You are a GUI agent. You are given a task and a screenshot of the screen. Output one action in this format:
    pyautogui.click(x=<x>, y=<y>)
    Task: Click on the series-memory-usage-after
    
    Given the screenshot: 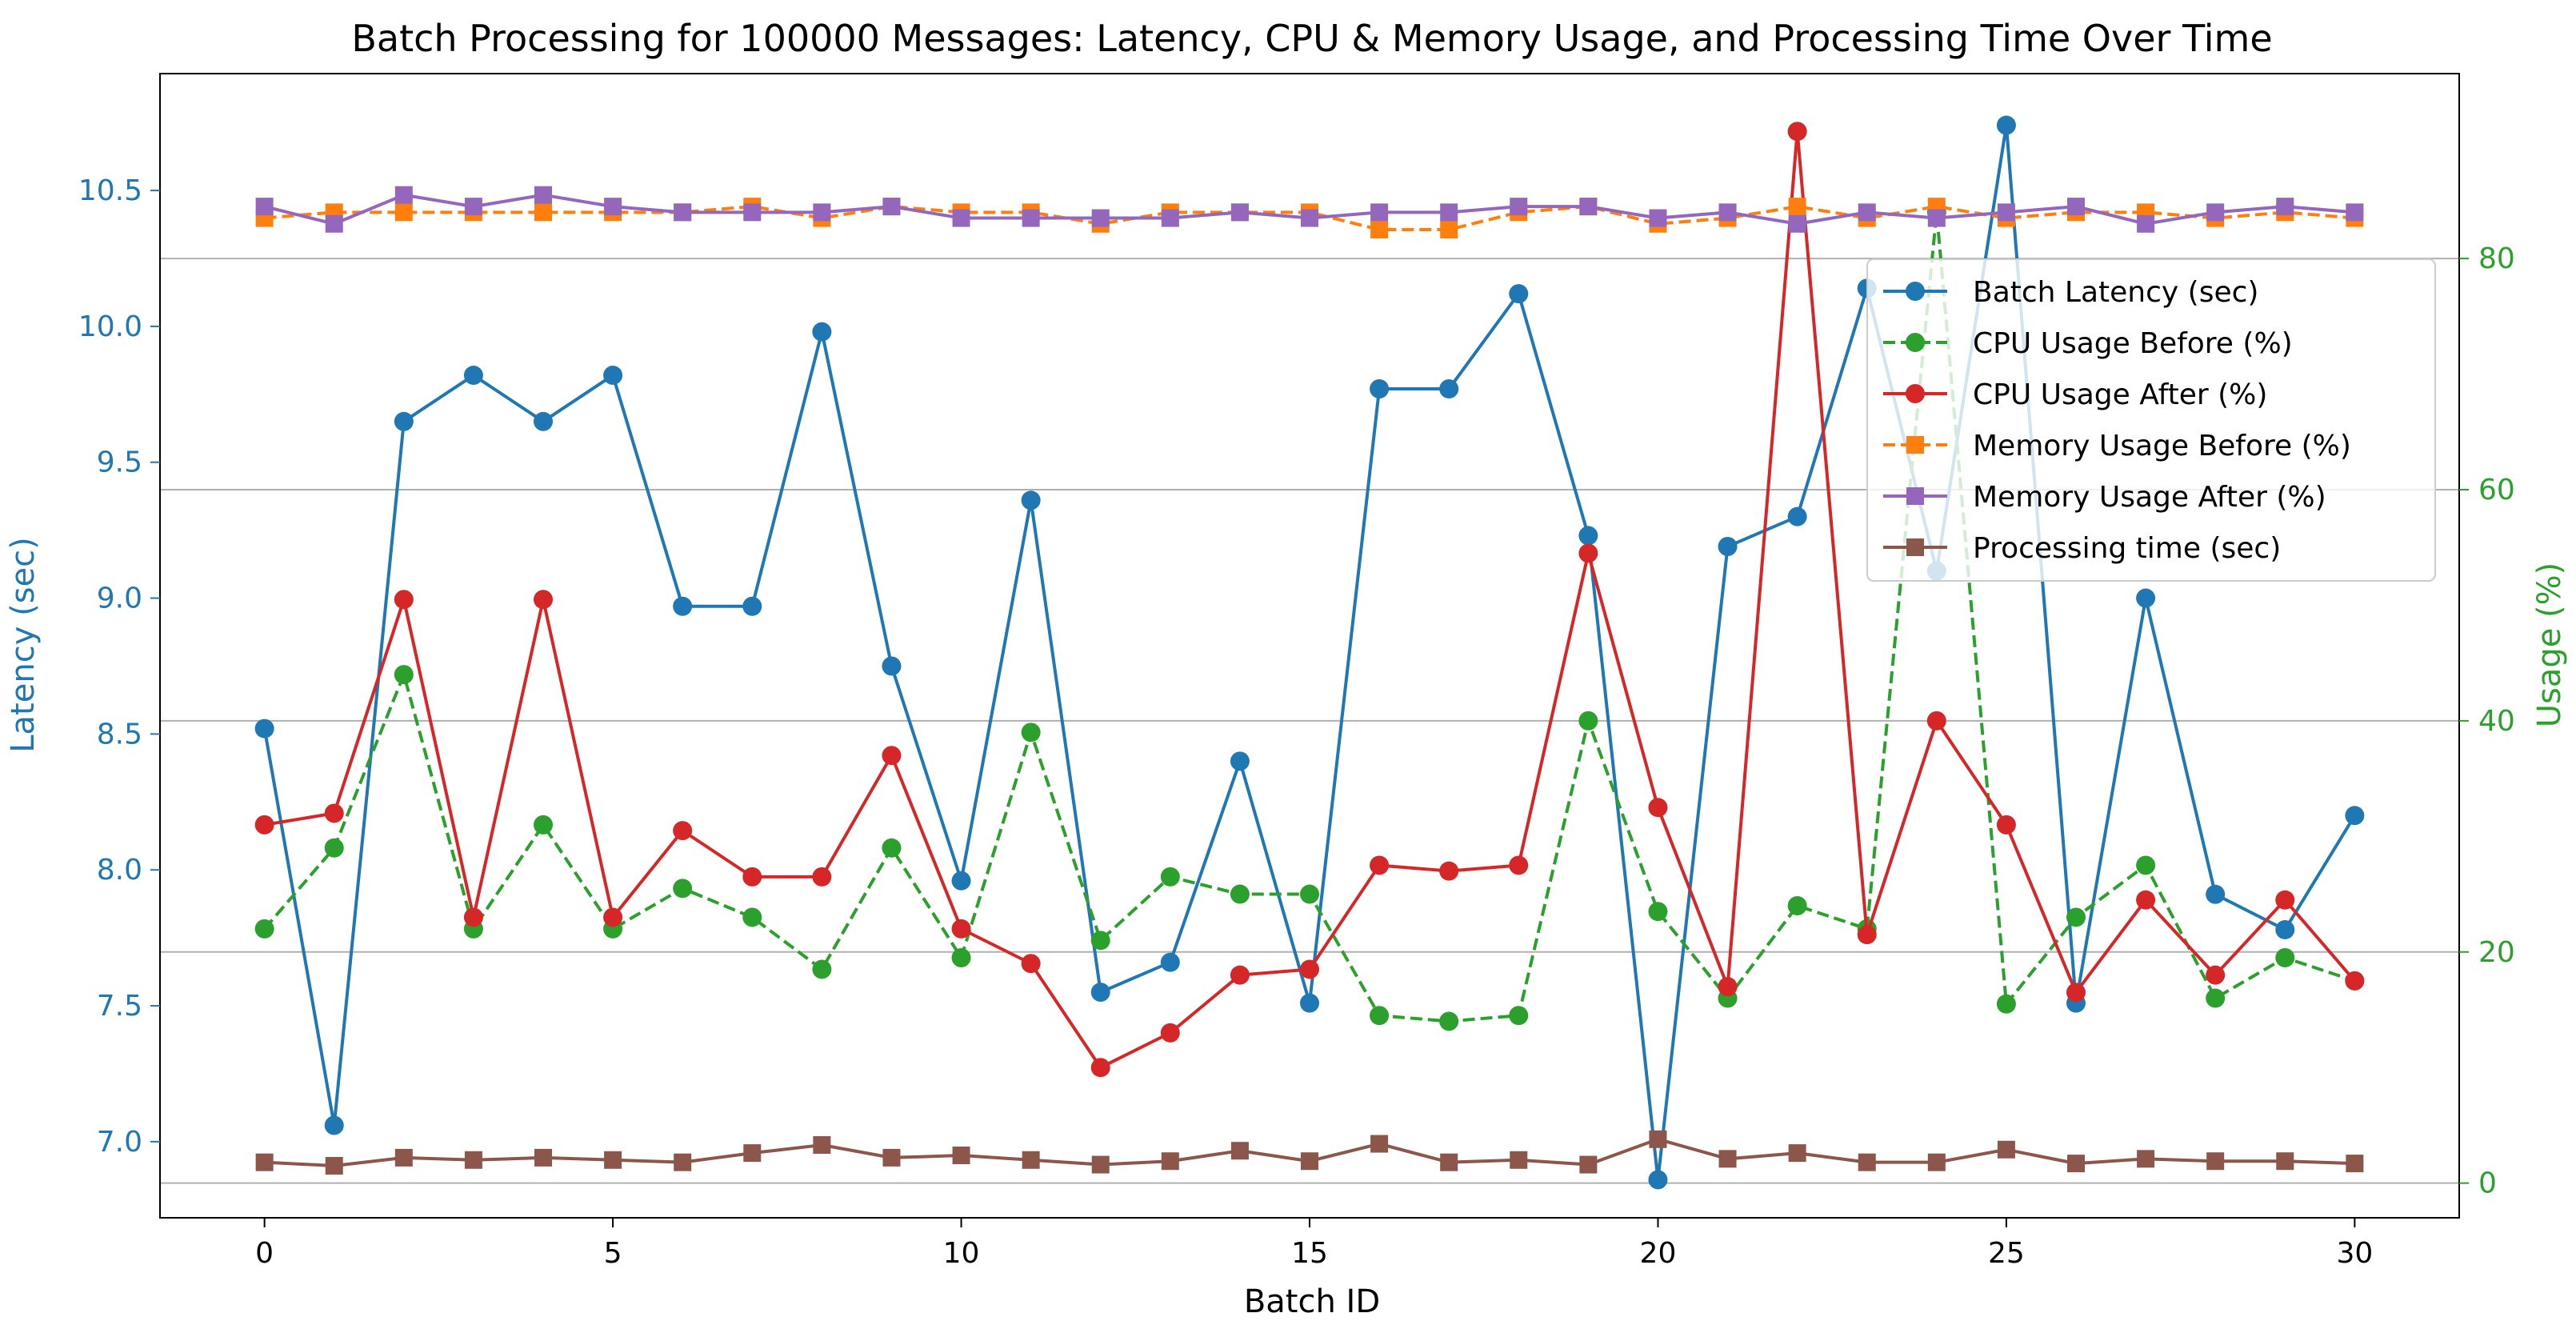 What is the action you would take?
    pyautogui.click(x=1309, y=209)
    